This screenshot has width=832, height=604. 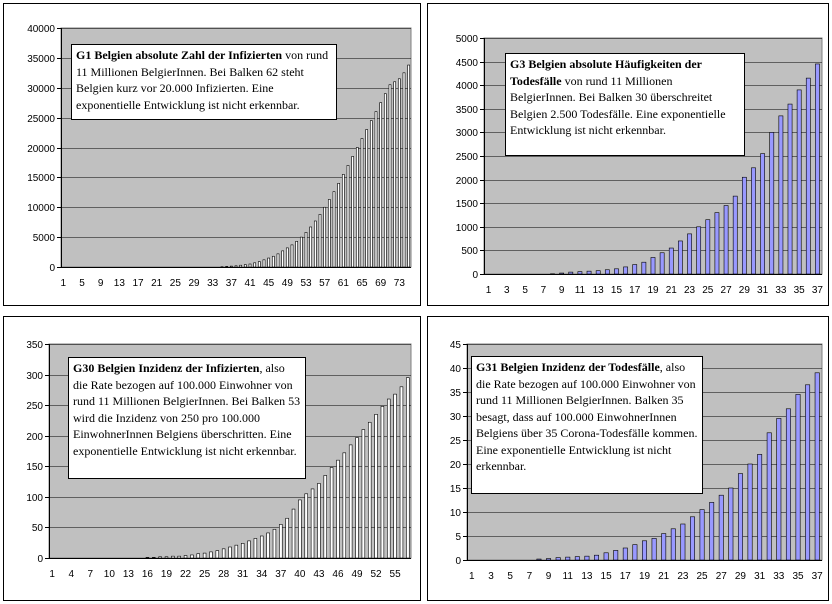 What do you see at coordinates (617, 290) in the screenshot?
I see `x-tick-label: 15` at bounding box center [617, 290].